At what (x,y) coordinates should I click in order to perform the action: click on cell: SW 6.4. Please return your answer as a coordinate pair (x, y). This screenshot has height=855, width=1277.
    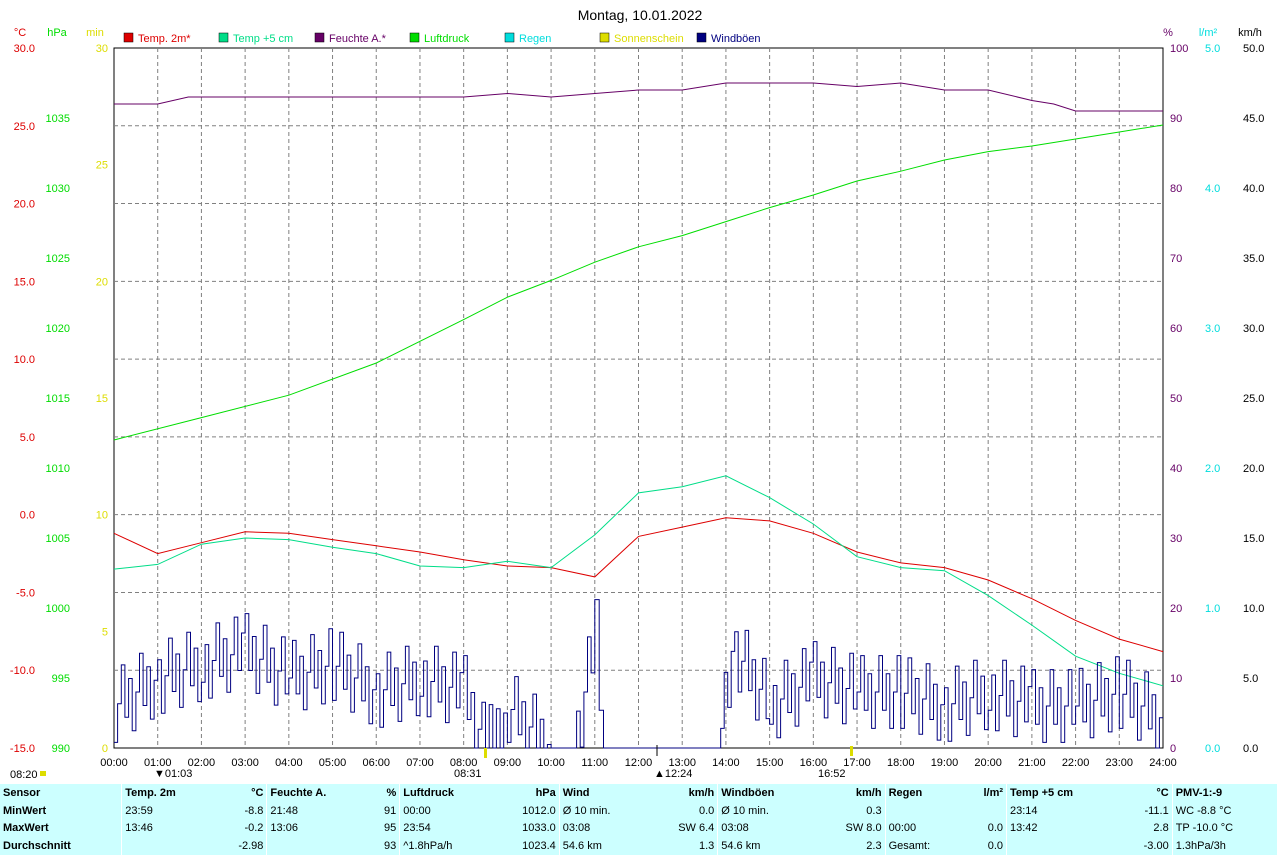
    Looking at the image, I should click on (696, 828).